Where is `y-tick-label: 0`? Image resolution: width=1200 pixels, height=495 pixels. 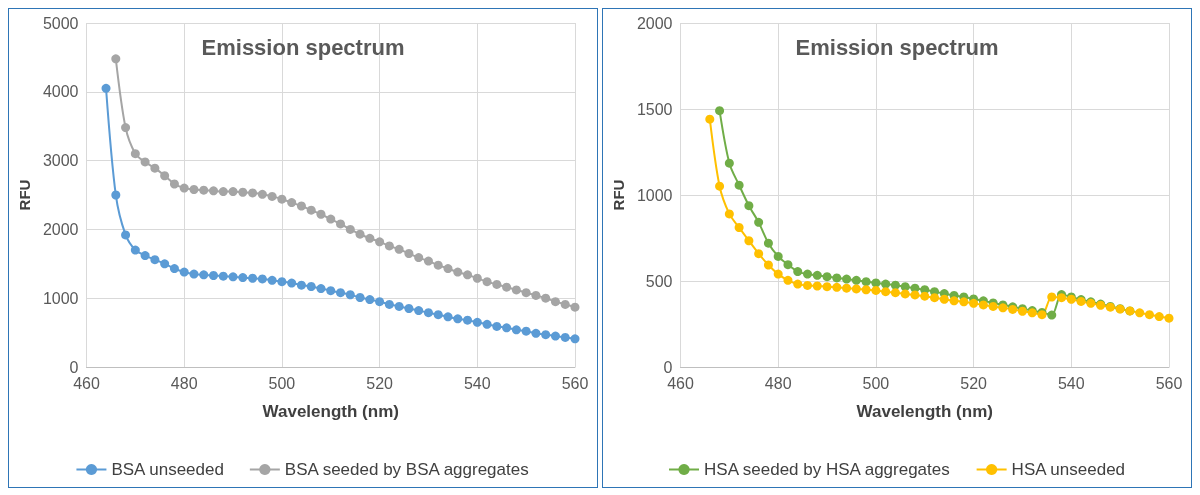
y-tick-label: 0 is located at coordinates (74, 367).